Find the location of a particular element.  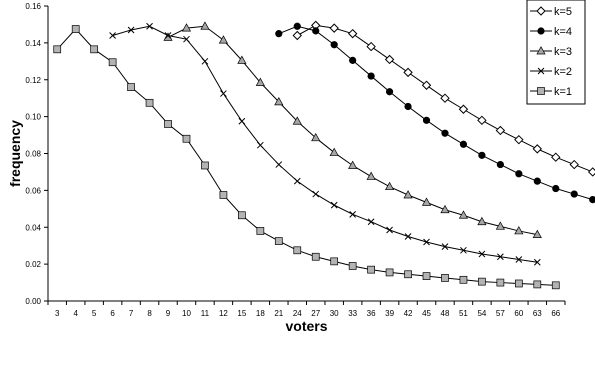

legend-label: k=5 is located at coordinates (563, 12).